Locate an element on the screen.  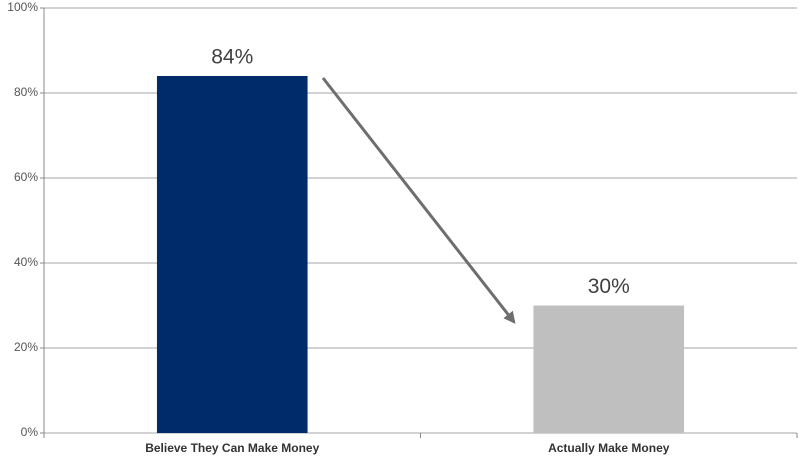
x-tick-label: Actually Make Money is located at coordinates (609, 448).